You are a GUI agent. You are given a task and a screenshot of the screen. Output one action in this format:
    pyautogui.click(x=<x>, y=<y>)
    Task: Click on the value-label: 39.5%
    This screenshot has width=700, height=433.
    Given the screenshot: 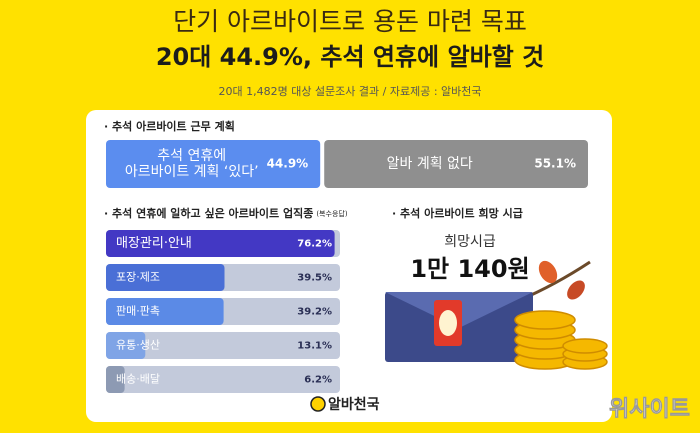 What is the action you would take?
    pyautogui.click(x=314, y=278)
    